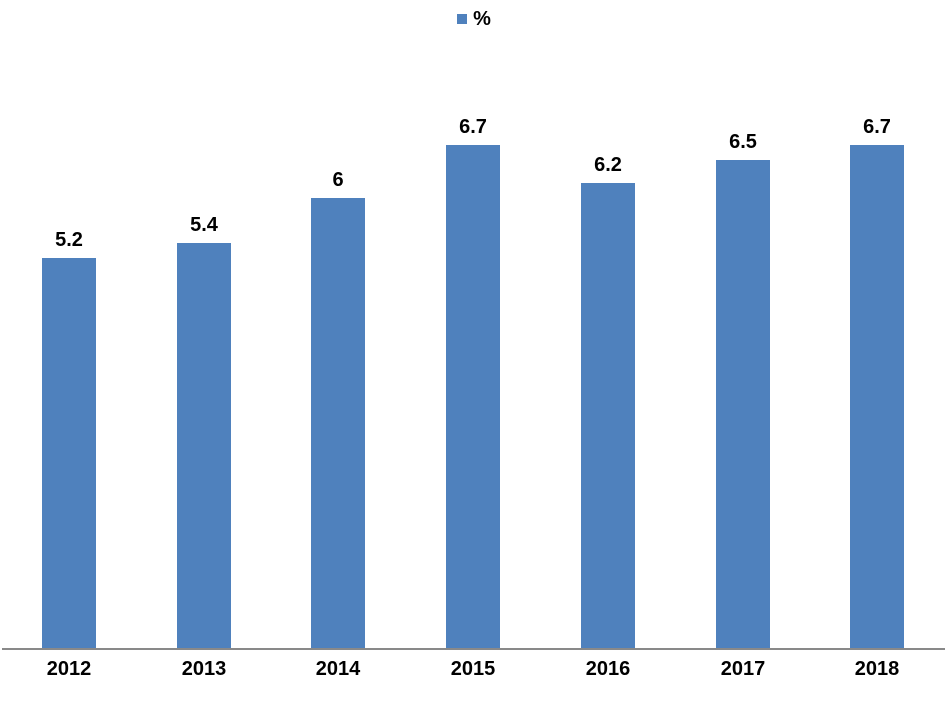 Image resolution: width=948 pixels, height=722 pixels. What do you see at coordinates (877, 669) in the screenshot?
I see `x-axis-tick-label: 2018` at bounding box center [877, 669].